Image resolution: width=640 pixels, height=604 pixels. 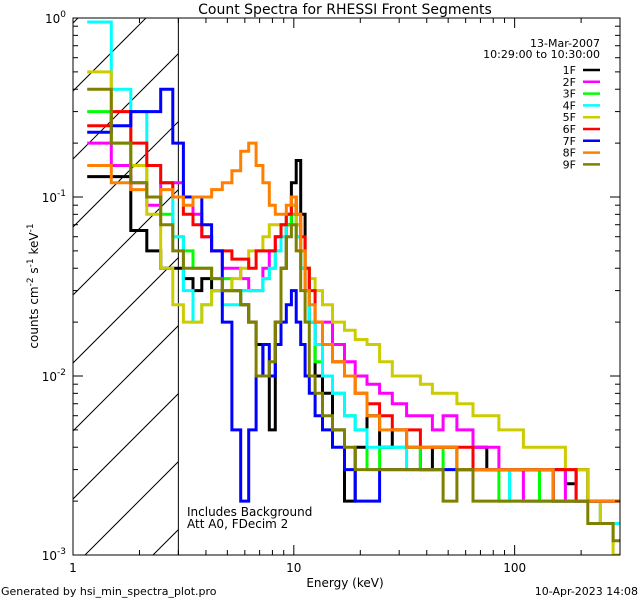 What do you see at coordinates (345, 10) in the screenshot?
I see `chart-title: Count Spectra for RHESSI Front Segments` at bounding box center [345, 10].